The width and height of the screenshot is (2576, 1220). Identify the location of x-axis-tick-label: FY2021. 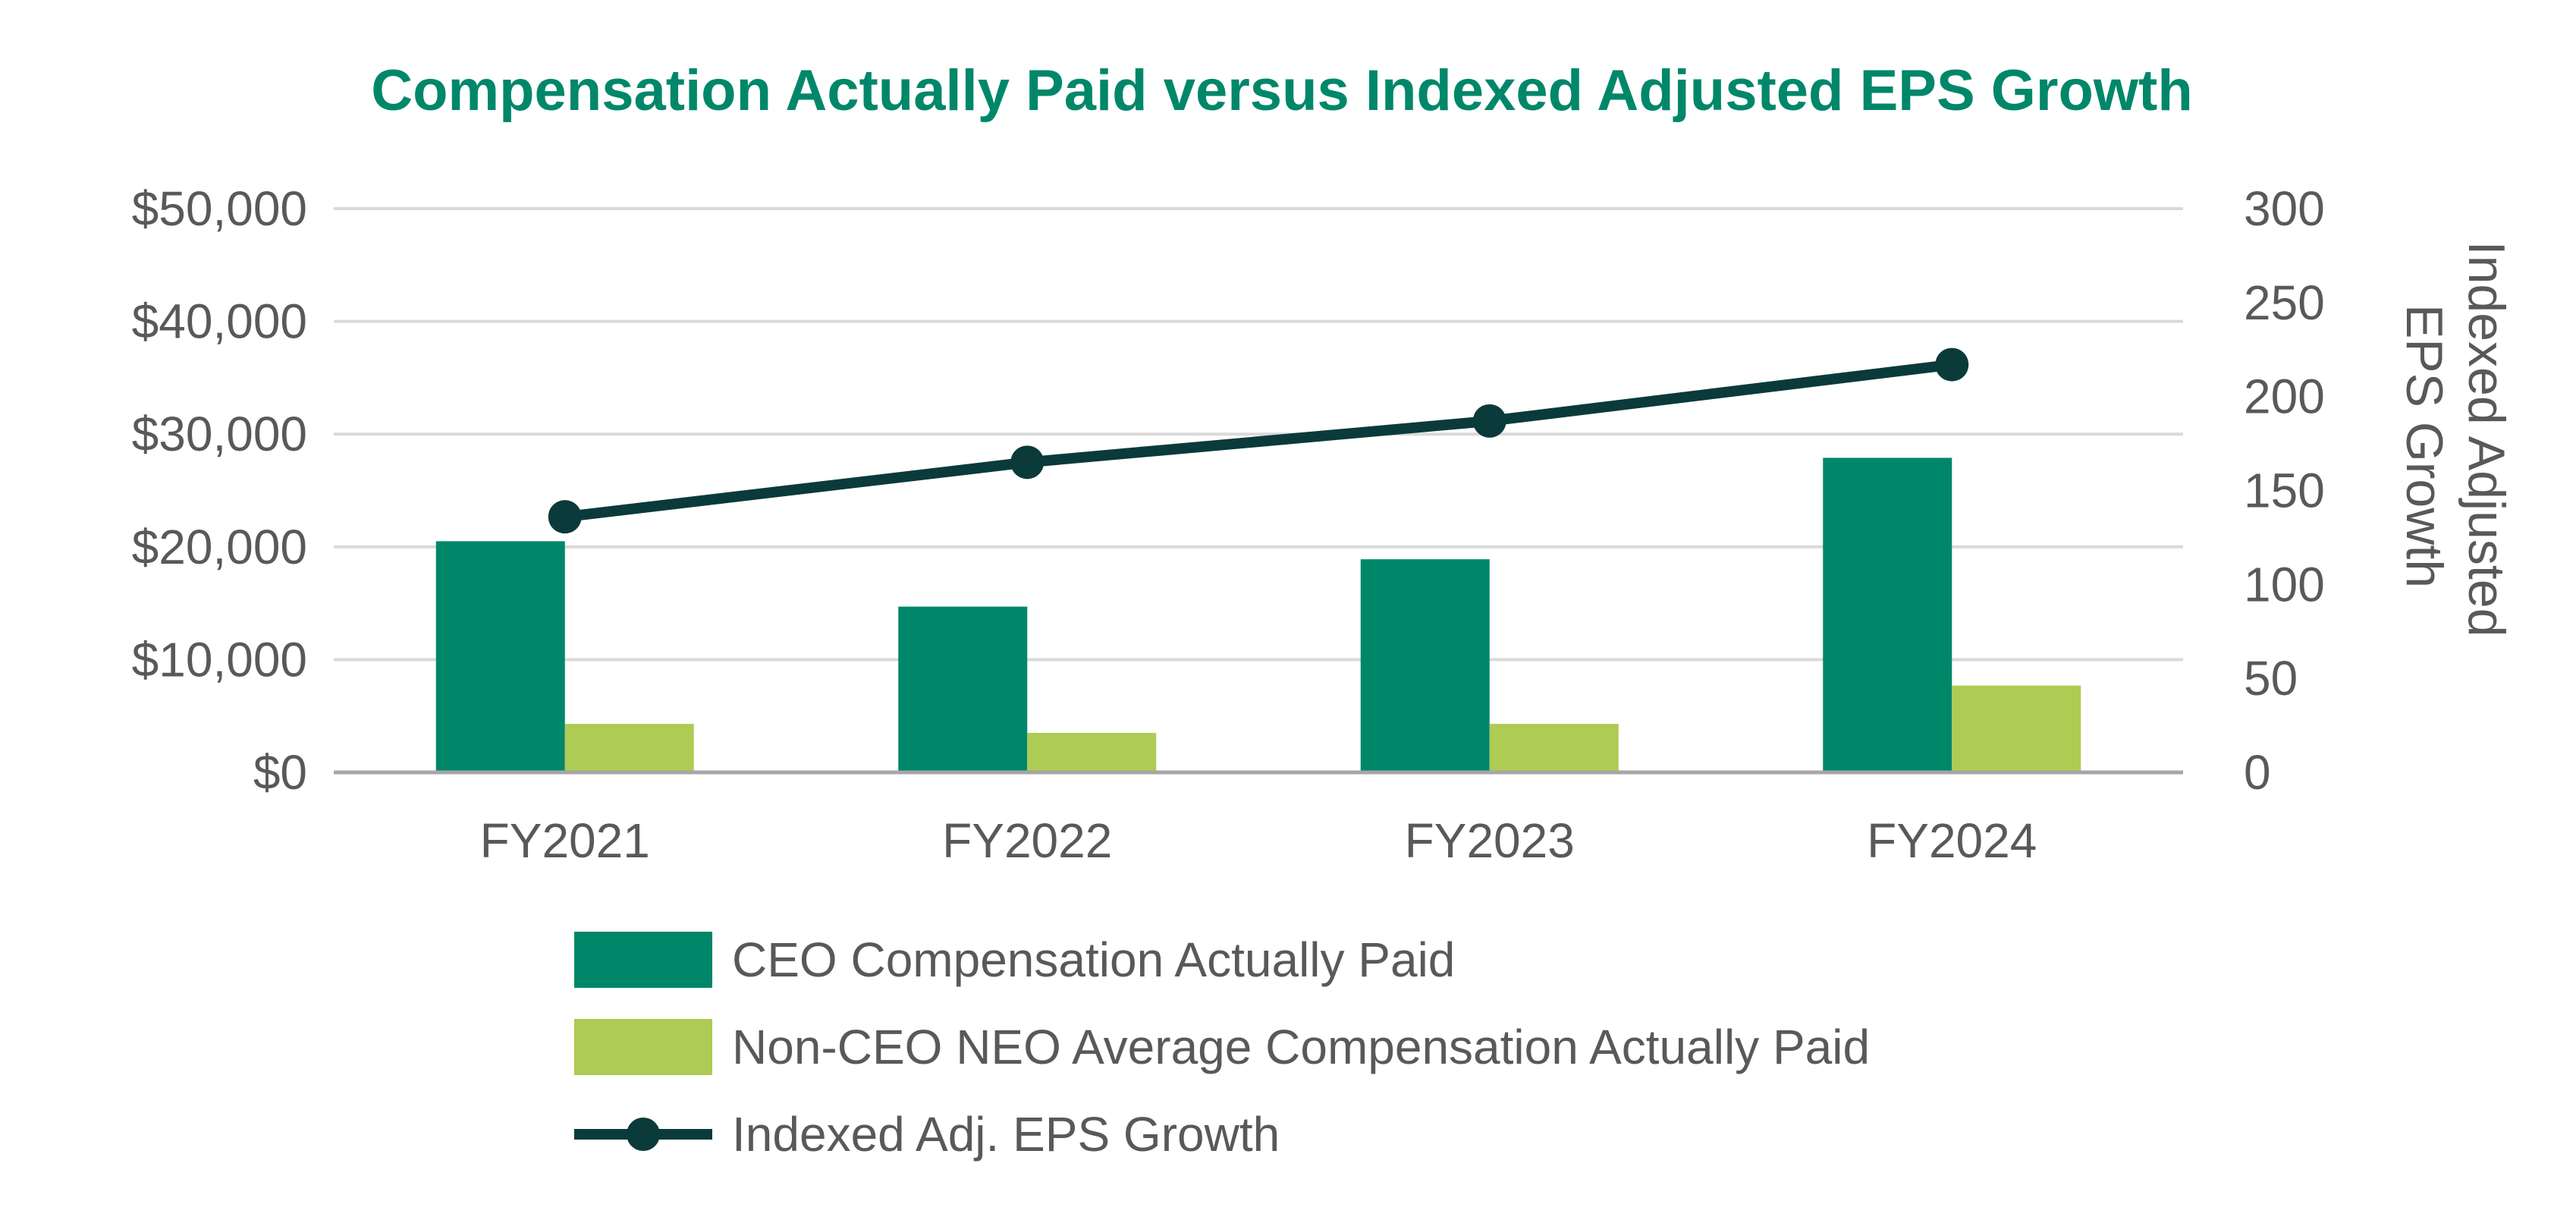
(565, 840).